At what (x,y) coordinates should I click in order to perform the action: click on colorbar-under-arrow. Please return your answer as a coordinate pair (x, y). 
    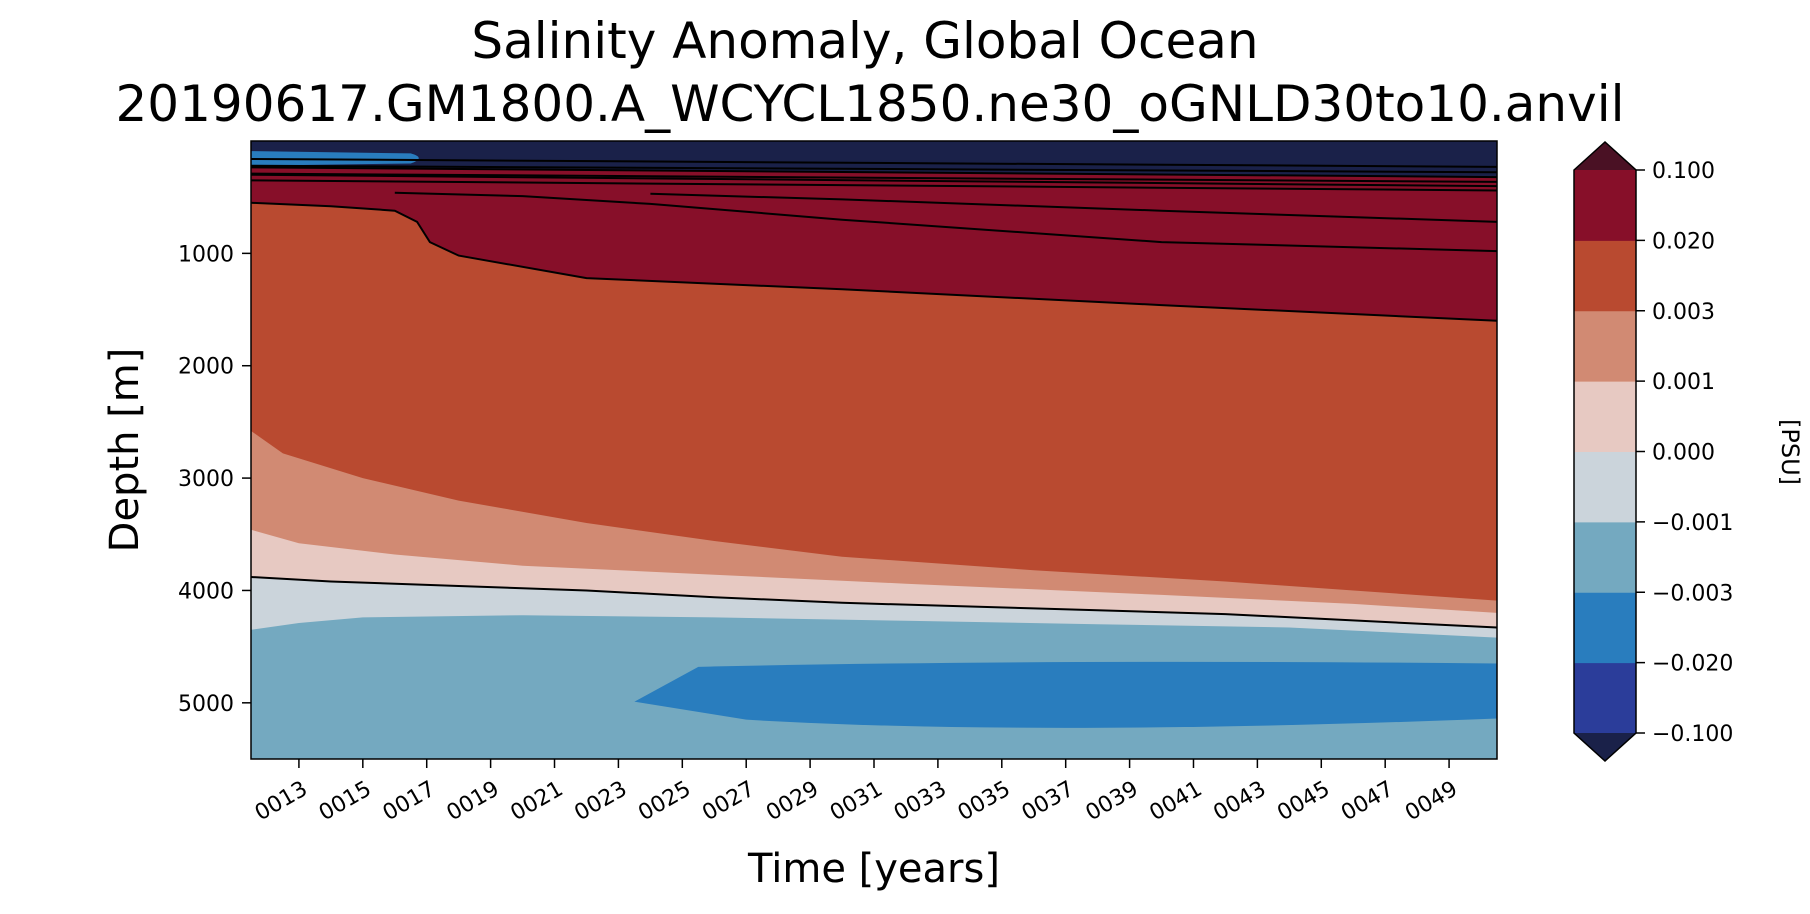
    Looking at the image, I should click on (1605, 747).